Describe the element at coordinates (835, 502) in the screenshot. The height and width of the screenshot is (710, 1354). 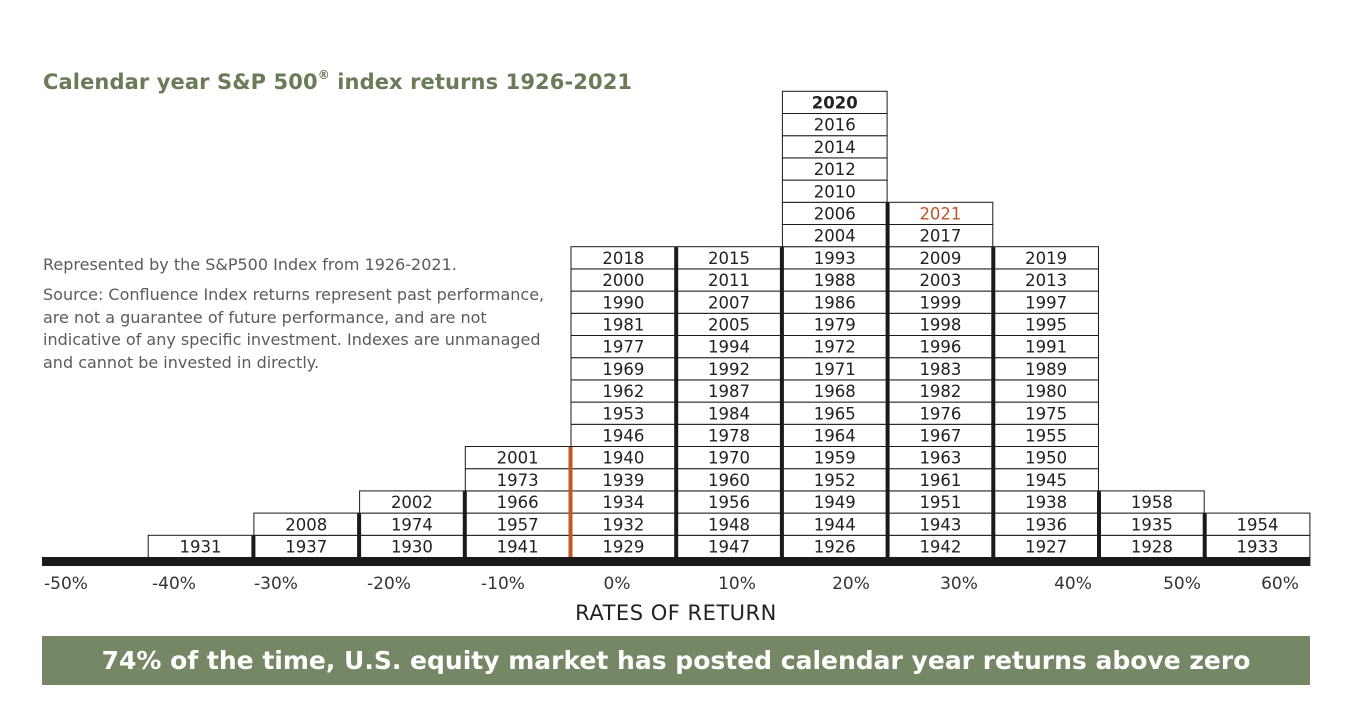
I see `year-label: 1949` at that location.